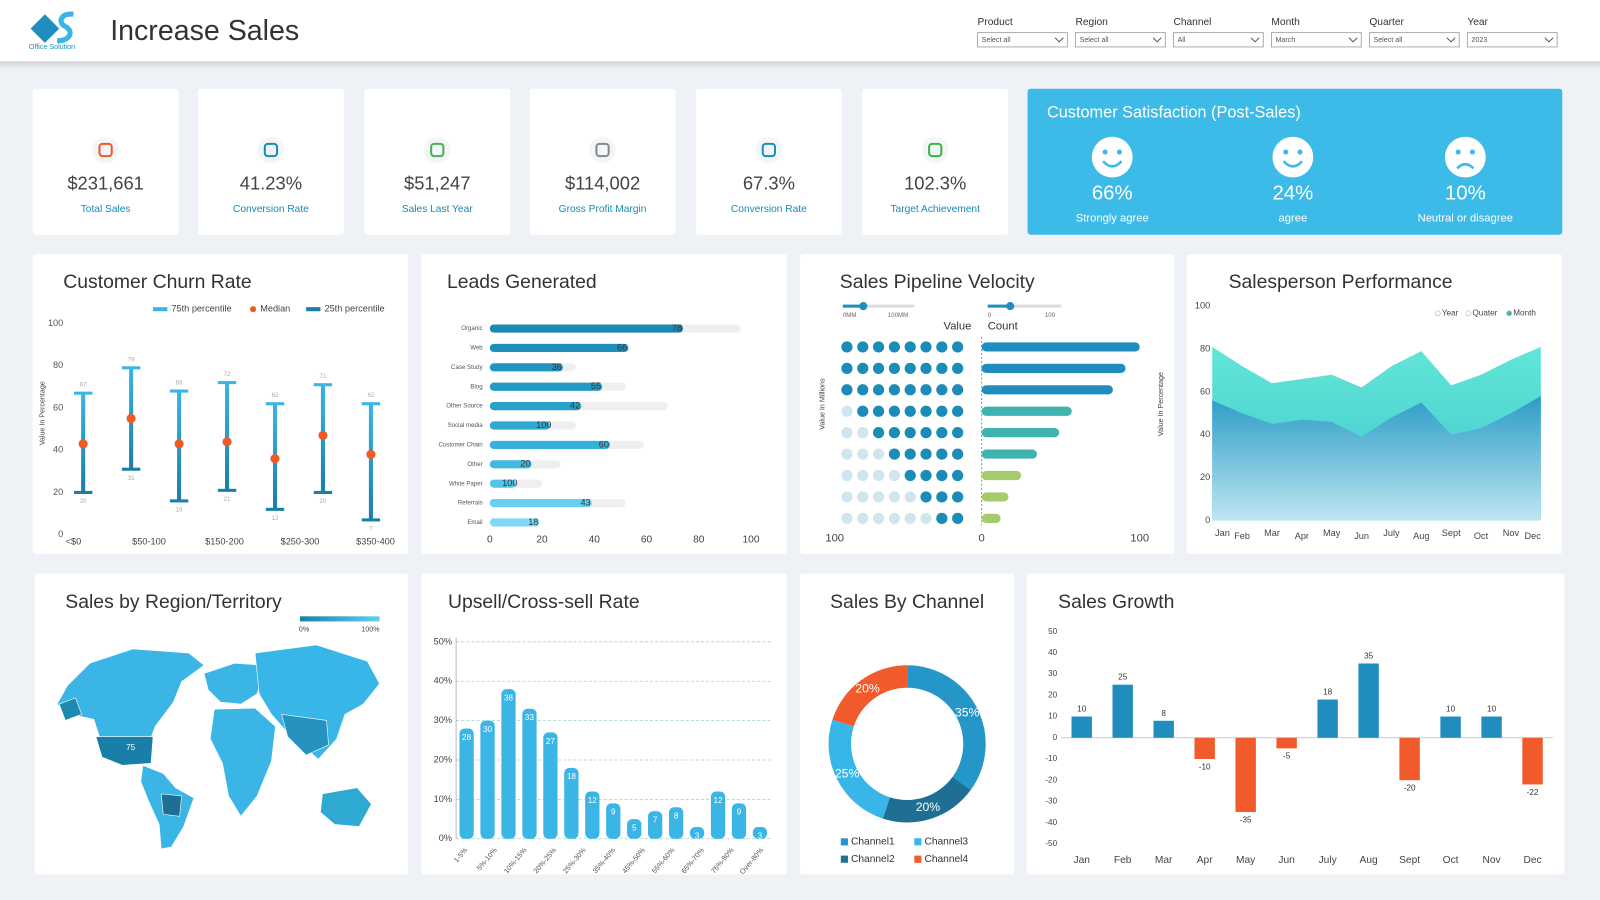  What do you see at coordinates (677, 328) in the screenshot?
I see `bar-label: 78` at bounding box center [677, 328].